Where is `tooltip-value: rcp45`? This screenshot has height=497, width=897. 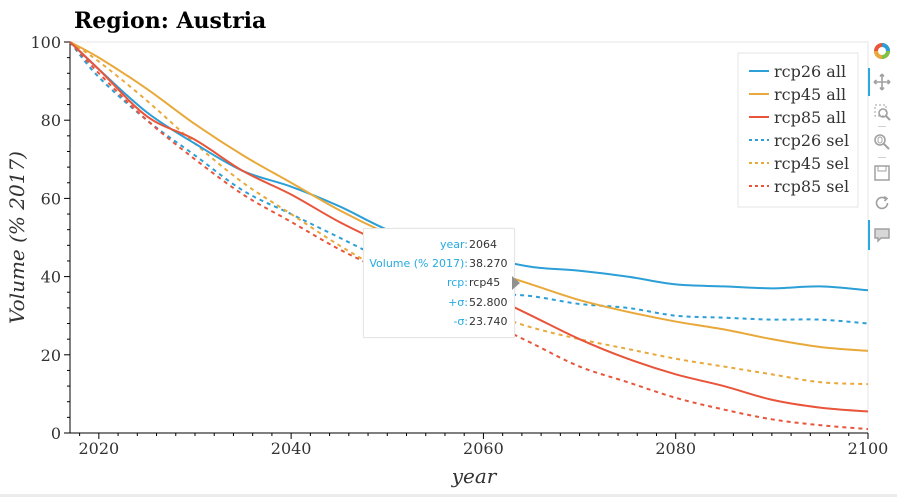 tooltip-value: rcp45 is located at coordinates (485, 282).